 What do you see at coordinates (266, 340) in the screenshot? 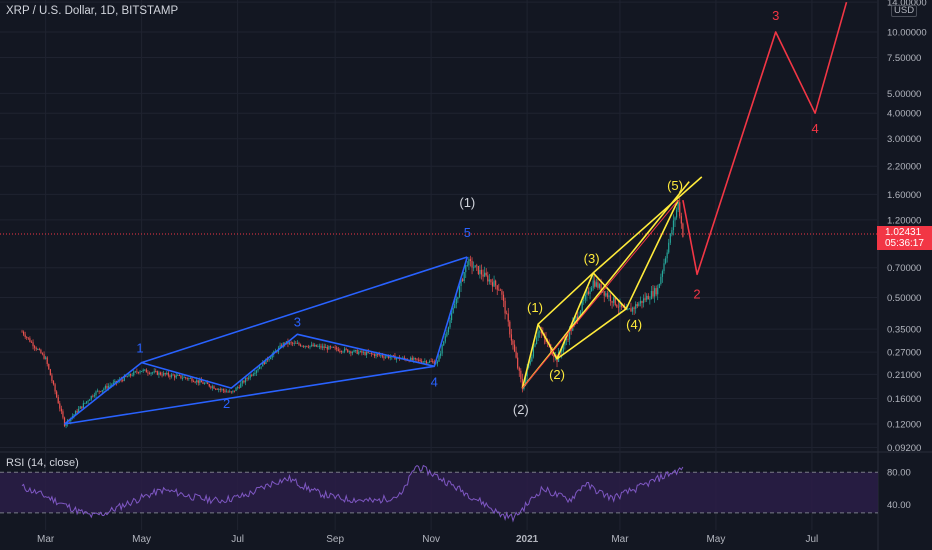
I see `blue-wave-path` at bounding box center [266, 340].